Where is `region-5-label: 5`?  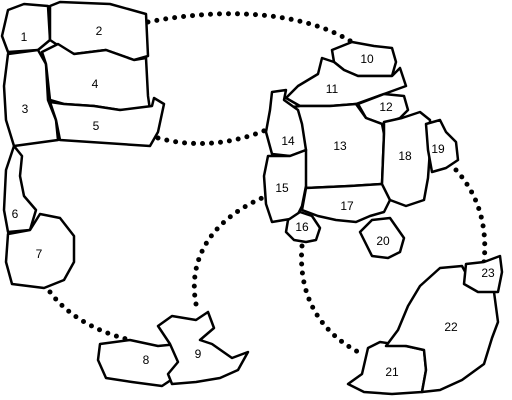 region-5-label: 5 is located at coordinates (96, 126).